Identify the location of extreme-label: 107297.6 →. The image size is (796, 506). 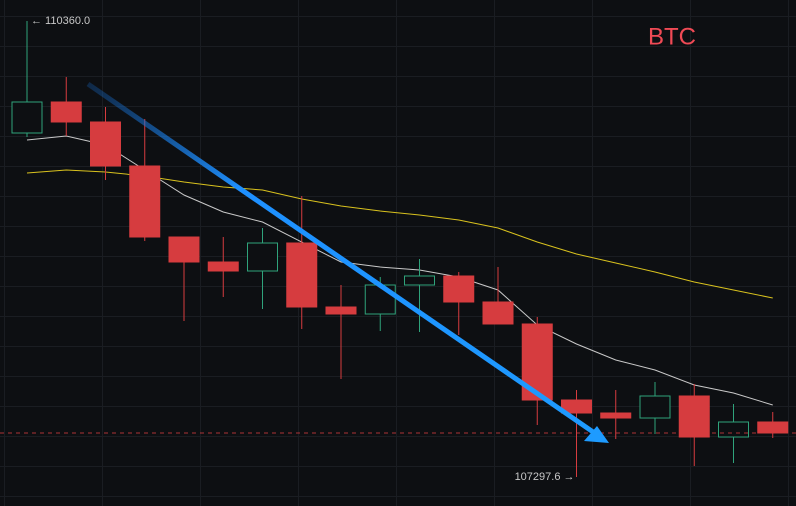
(545, 477).